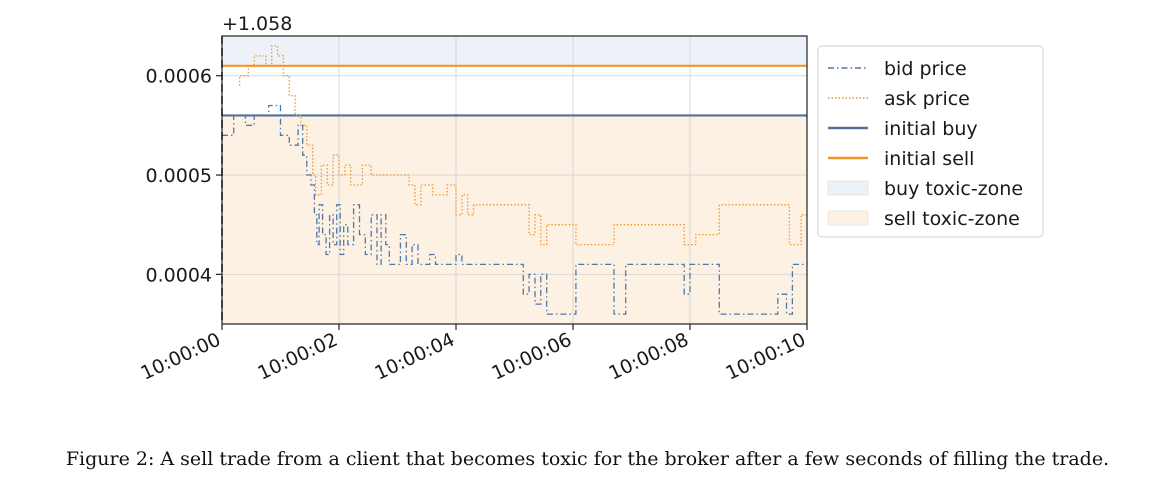 The width and height of the screenshot is (1175, 478). Describe the element at coordinates (848, 218) in the screenshot. I see `legend-swatch-sell-toxic-zone` at that location.